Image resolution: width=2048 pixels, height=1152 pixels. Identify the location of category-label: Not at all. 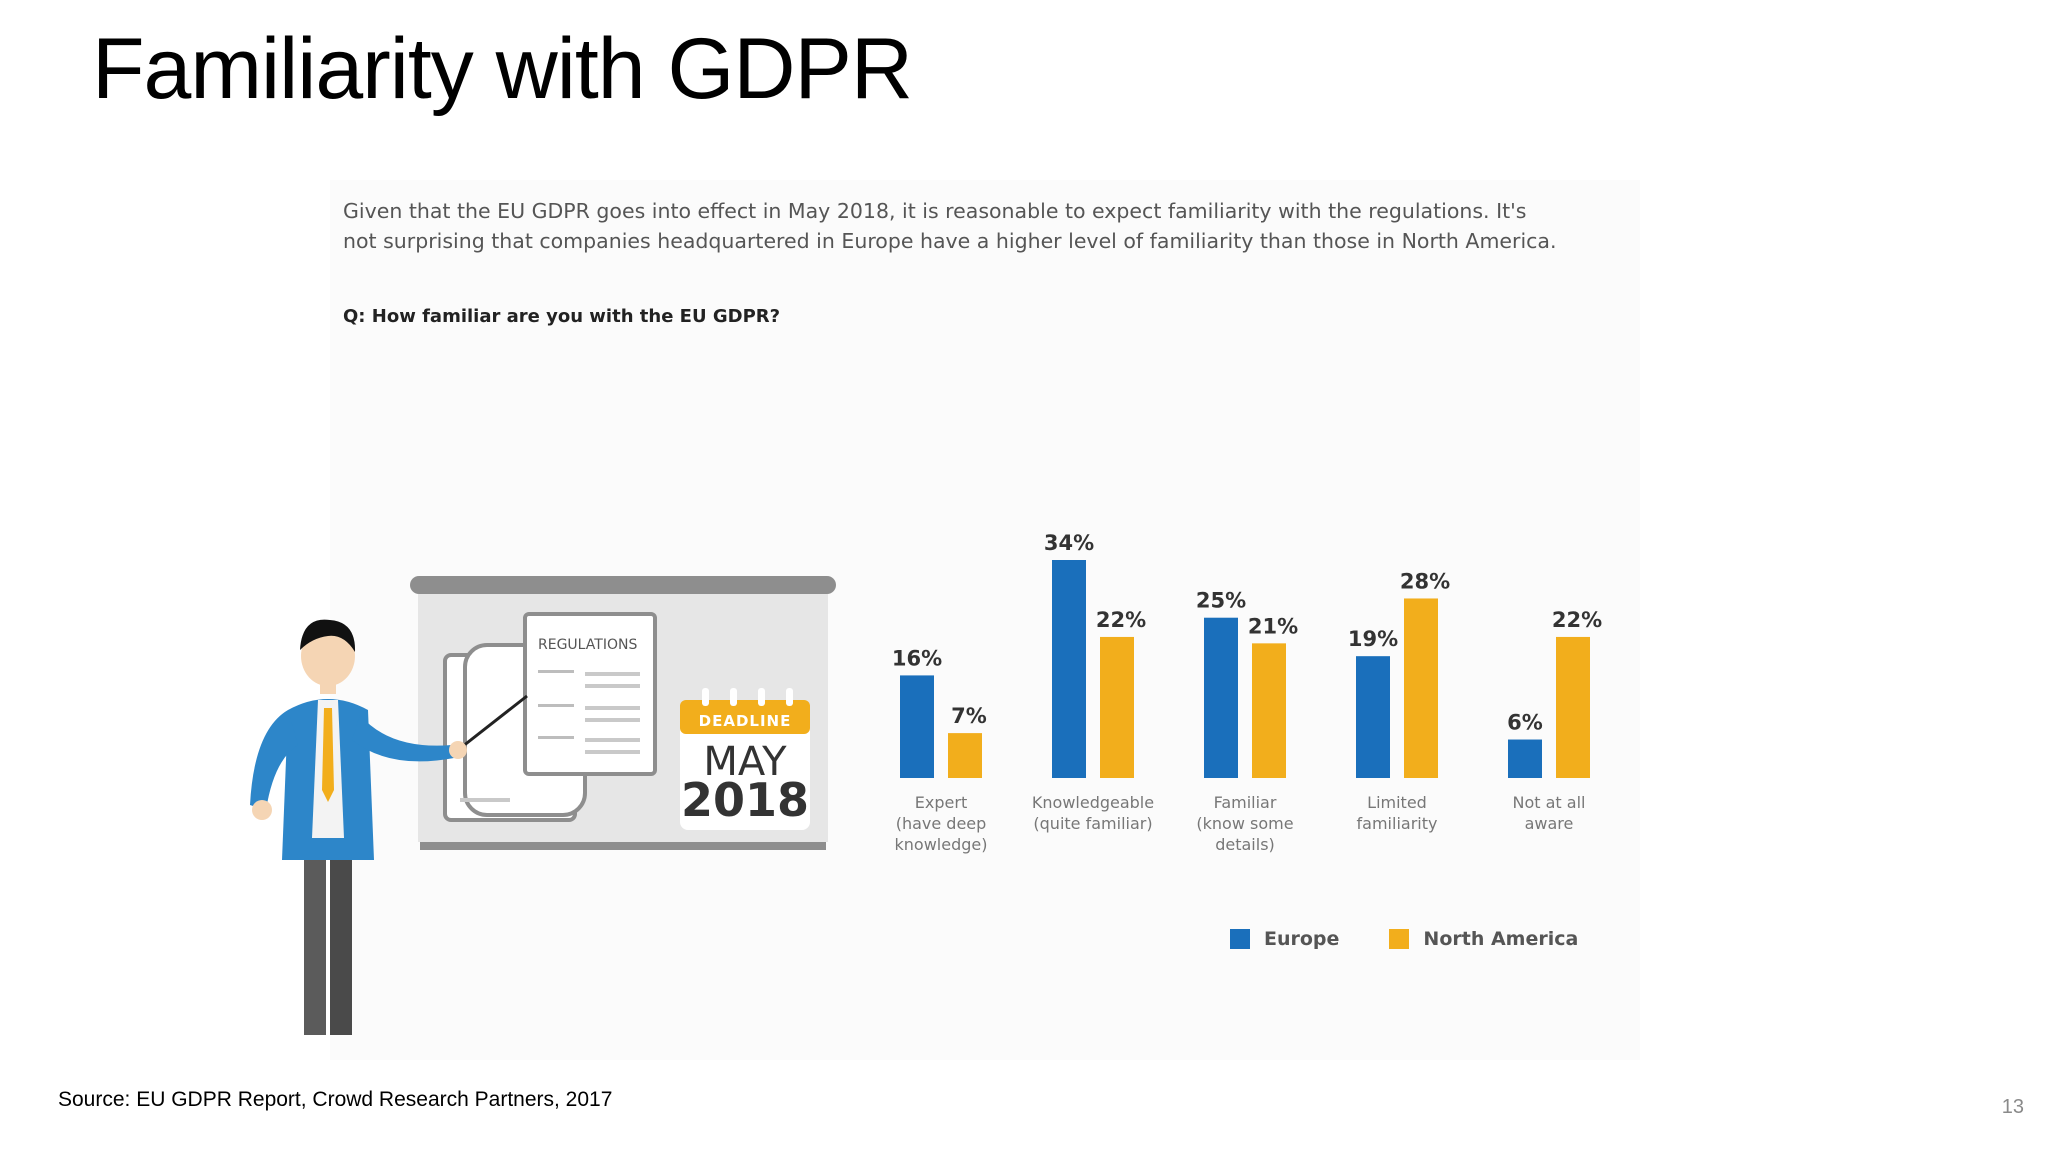
(1549, 802).